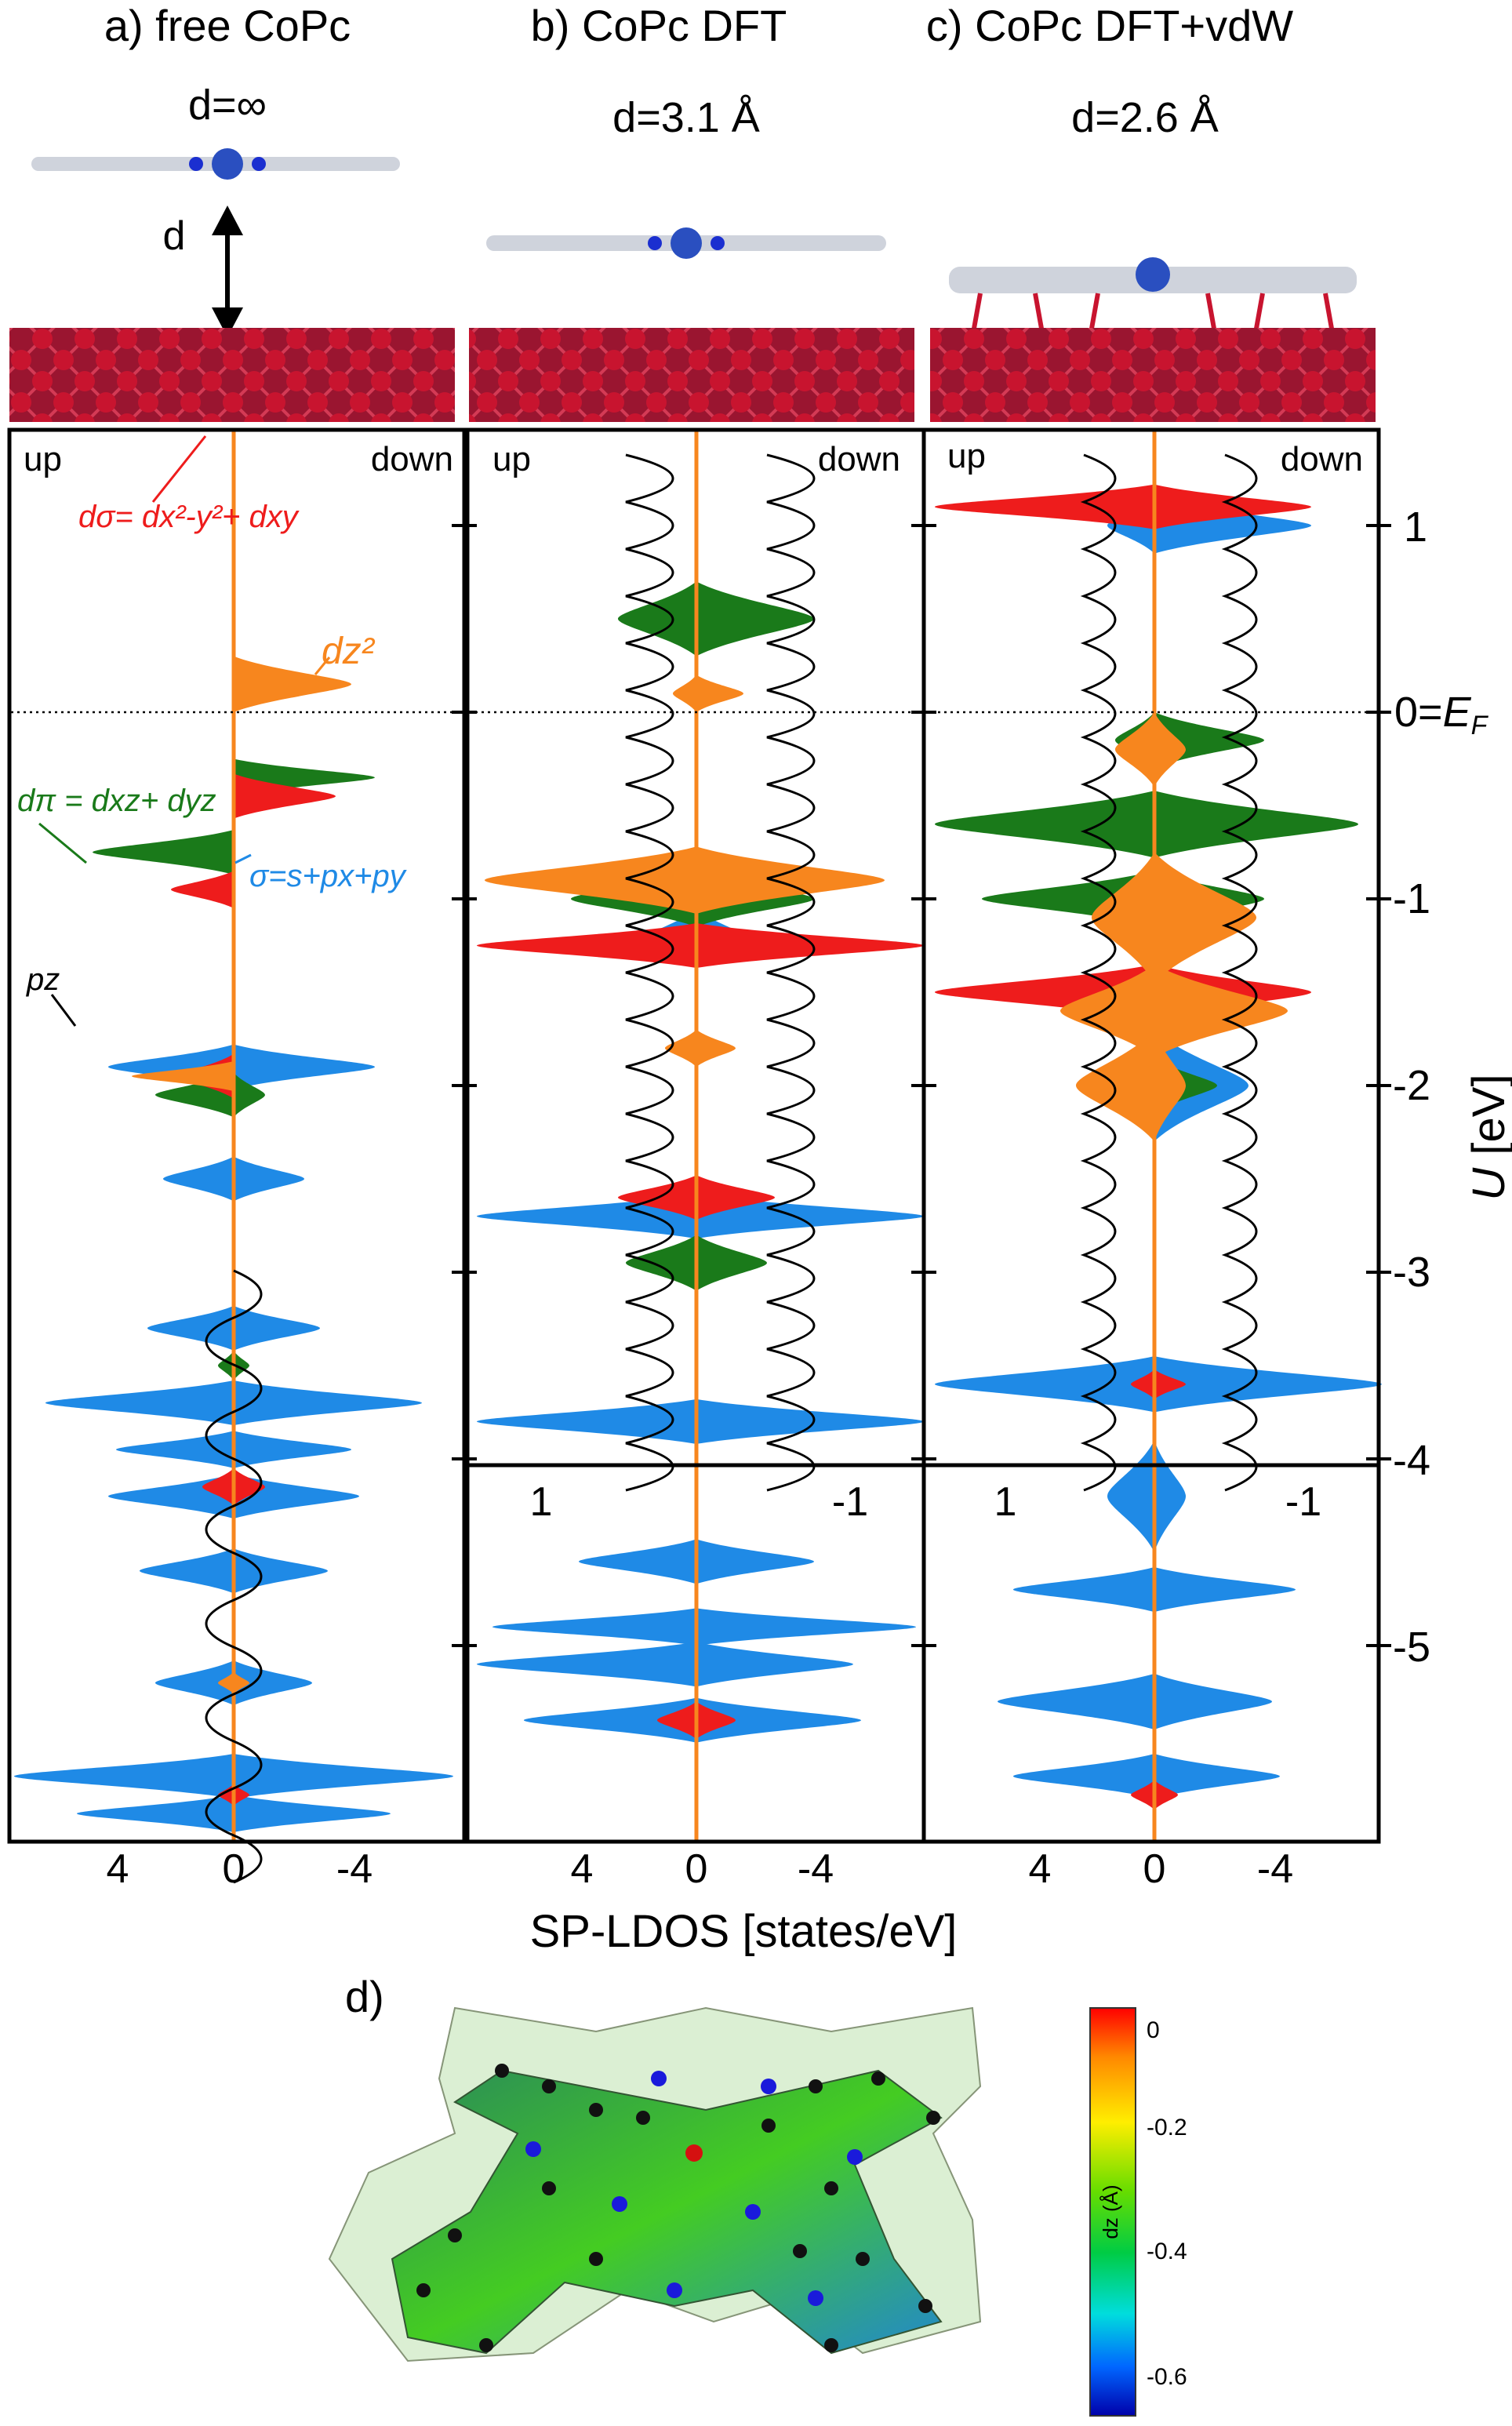 This screenshot has height=2426, width=1512. I want to click on xtick-c-m4: -4, so click(1275, 1869).